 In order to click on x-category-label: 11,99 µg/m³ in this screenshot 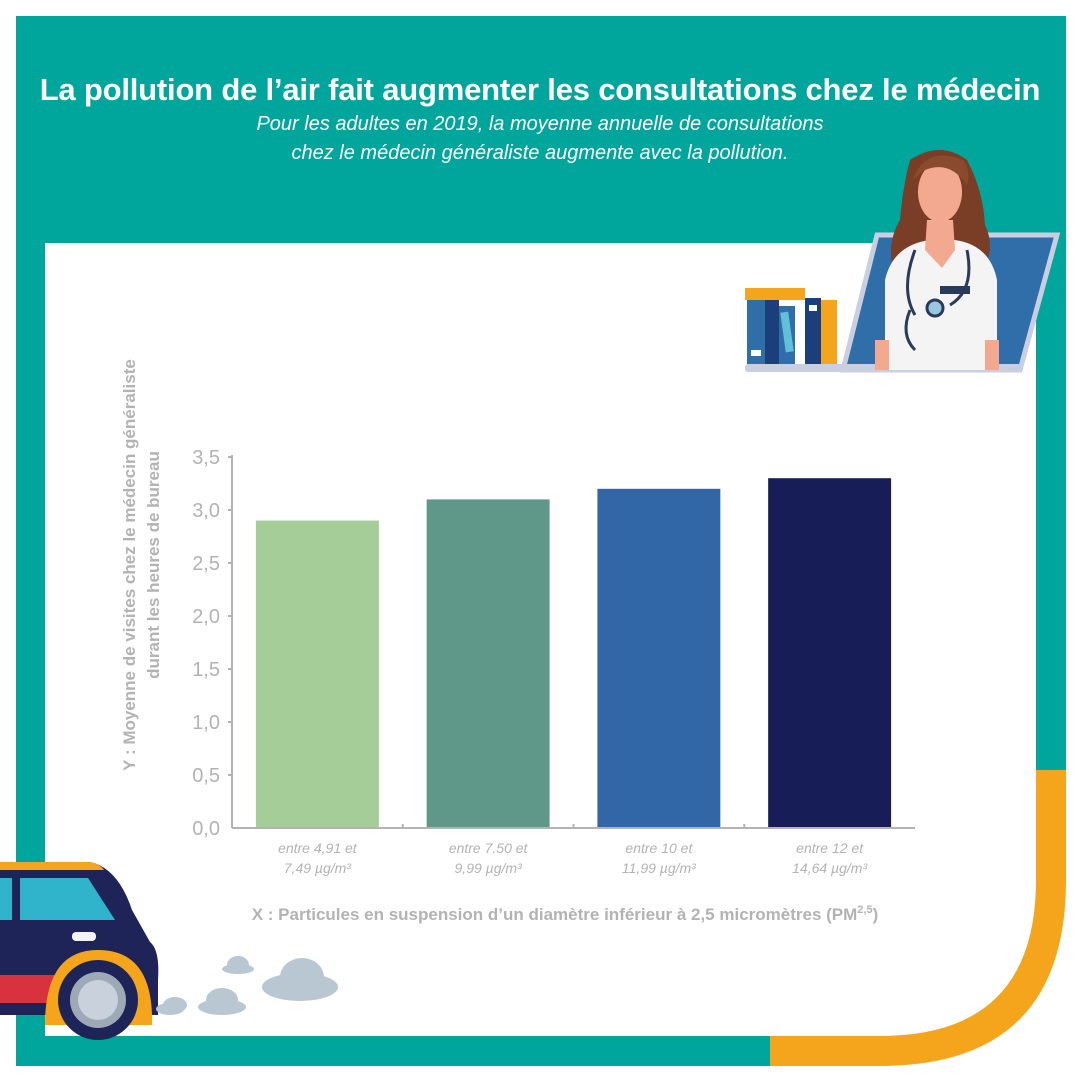, I will do `click(659, 868)`.